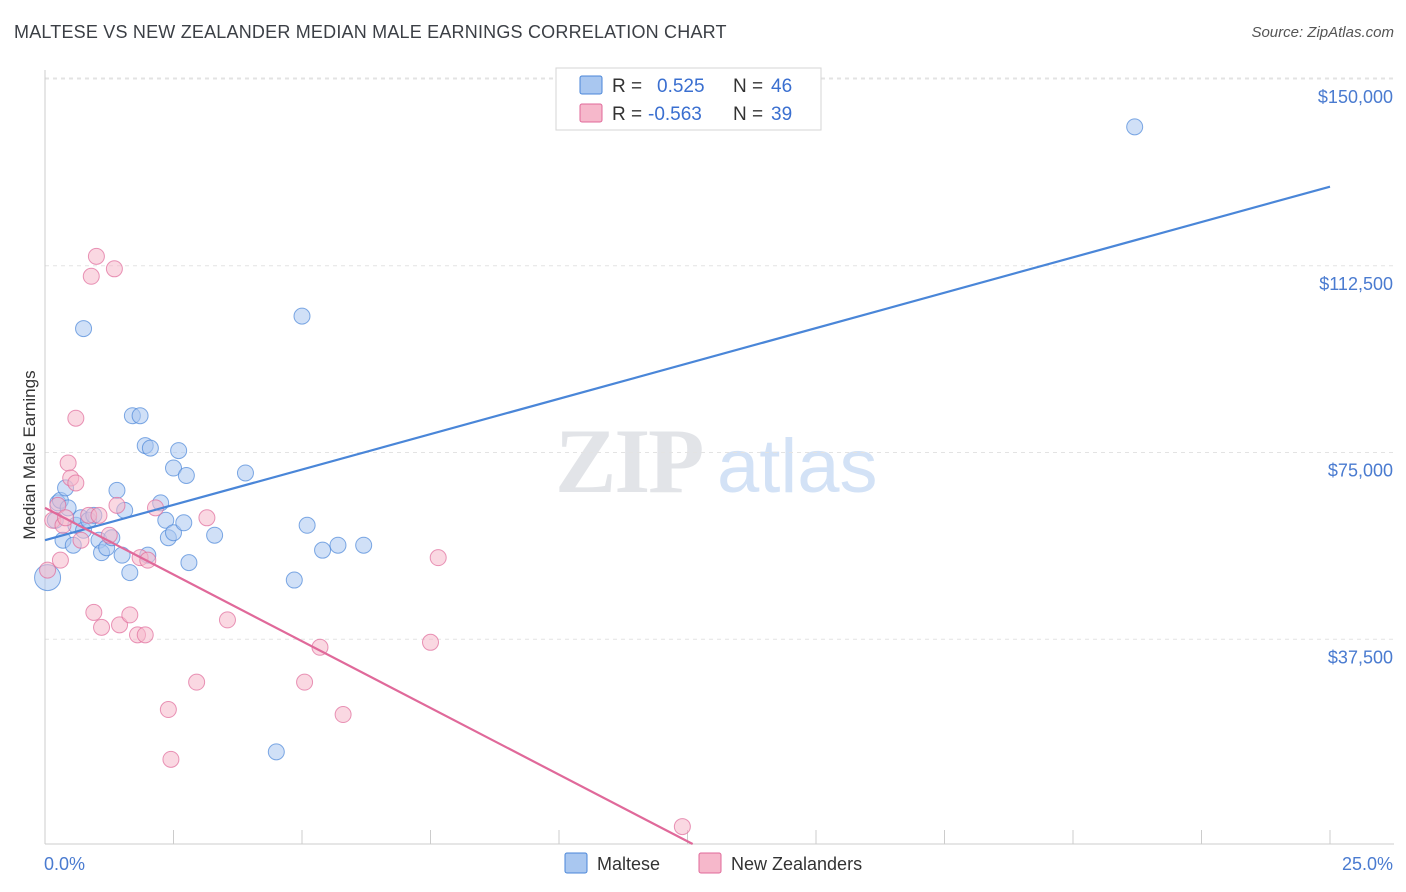 The width and height of the screenshot is (1406, 892). I want to click on legend-n-label-maltese: N =, so click(748, 86).